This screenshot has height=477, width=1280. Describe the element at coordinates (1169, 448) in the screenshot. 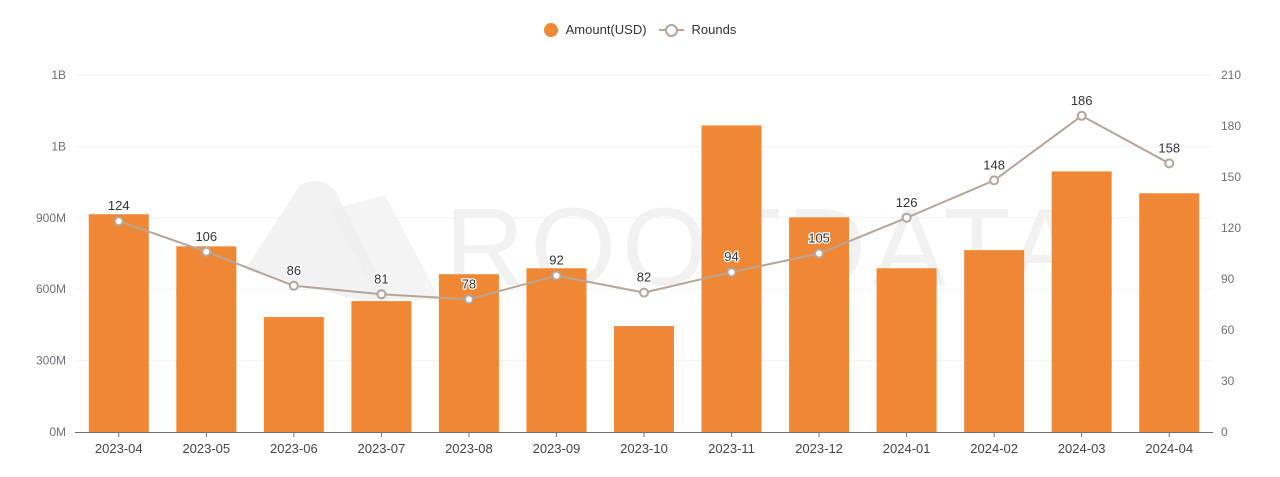

I see `x-axis-tick-label: 2024-04` at that location.